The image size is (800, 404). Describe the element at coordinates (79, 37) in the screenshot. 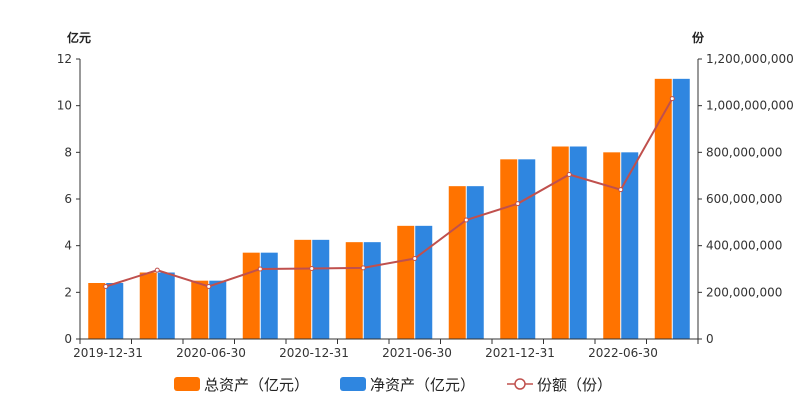

I see `left-axis-unit: 亿元` at that location.